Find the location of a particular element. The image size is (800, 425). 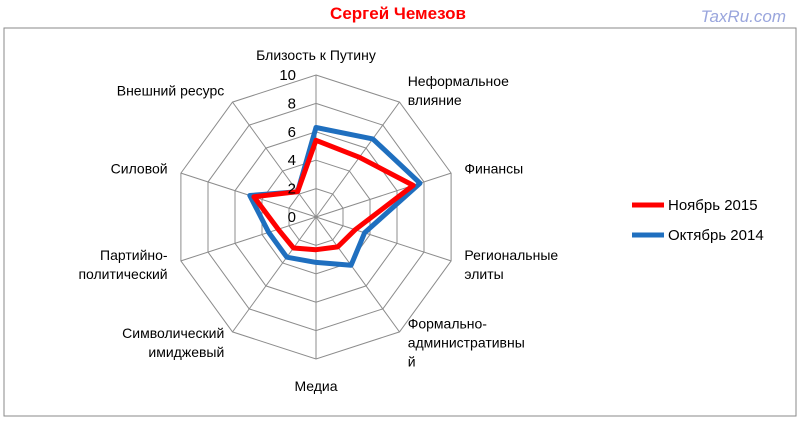

tick-label: 10 is located at coordinates (287, 75).